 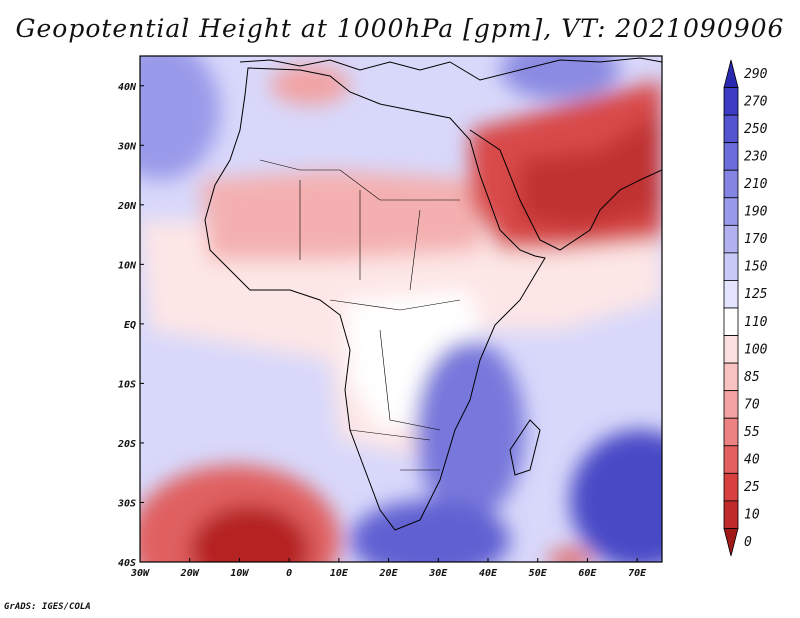 I want to click on south-atlantic-core, so click(x=250, y=533).